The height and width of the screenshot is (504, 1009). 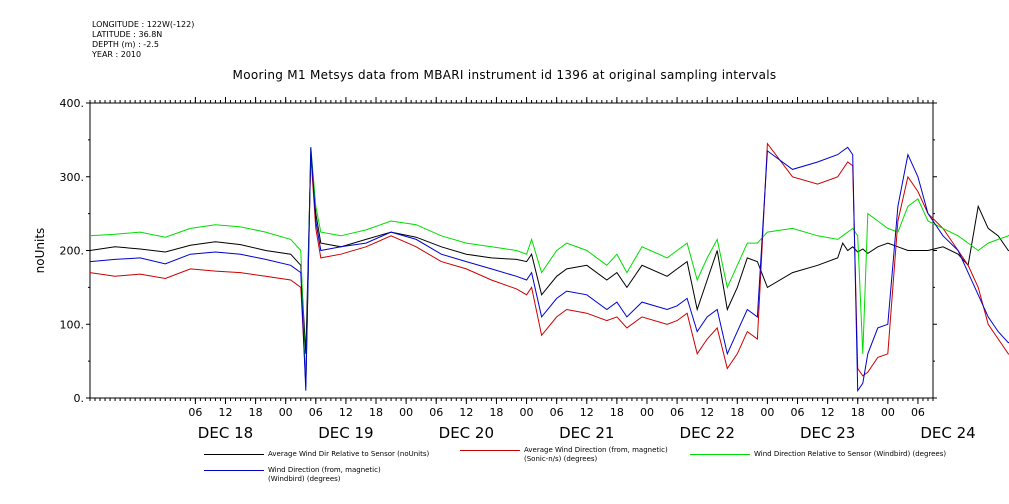 What do you see at coordinates (72, 324) in the screenshot?
I see `y-tick-label: 100.` at bounding box center [72, 324].